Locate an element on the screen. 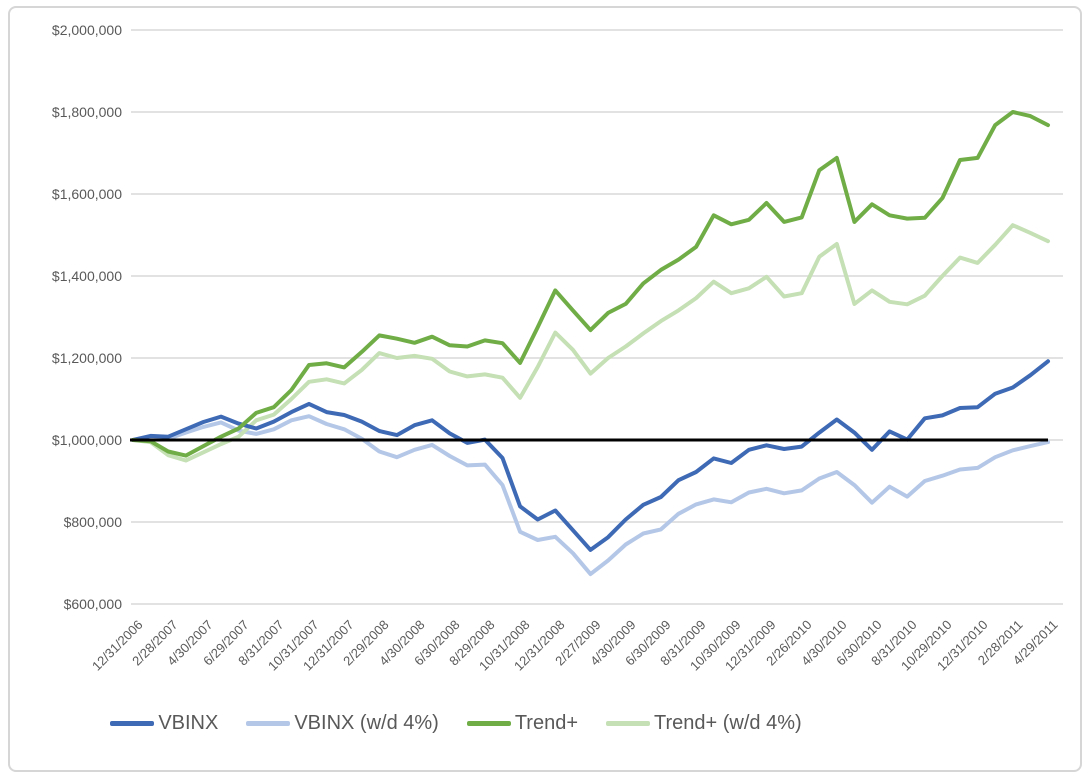  legend-label: VBINX is located at coordinates (188, 723).